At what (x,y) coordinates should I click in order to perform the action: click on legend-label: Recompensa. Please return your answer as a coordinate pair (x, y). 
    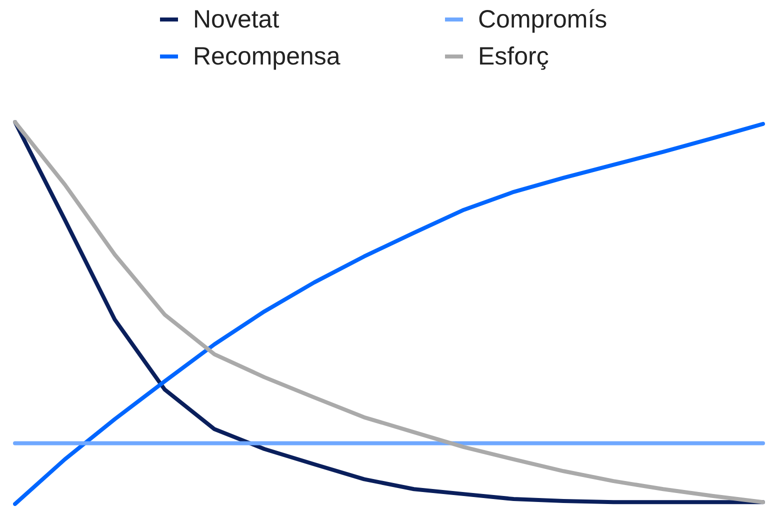
    Looking at the image, I should click on (266, 56).